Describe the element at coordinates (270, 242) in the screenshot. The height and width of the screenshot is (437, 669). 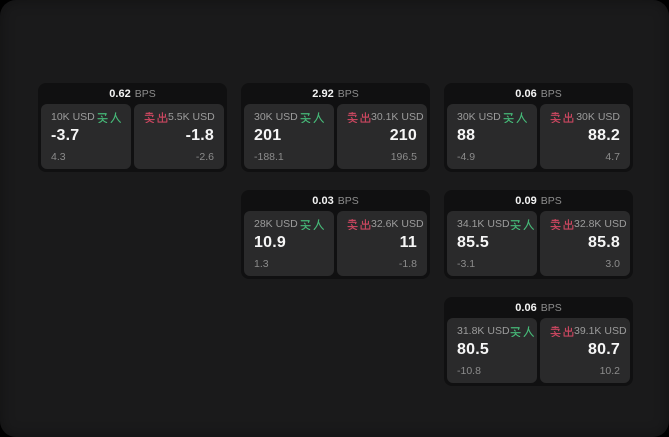
I see `buy-price: 10.9` at that location.